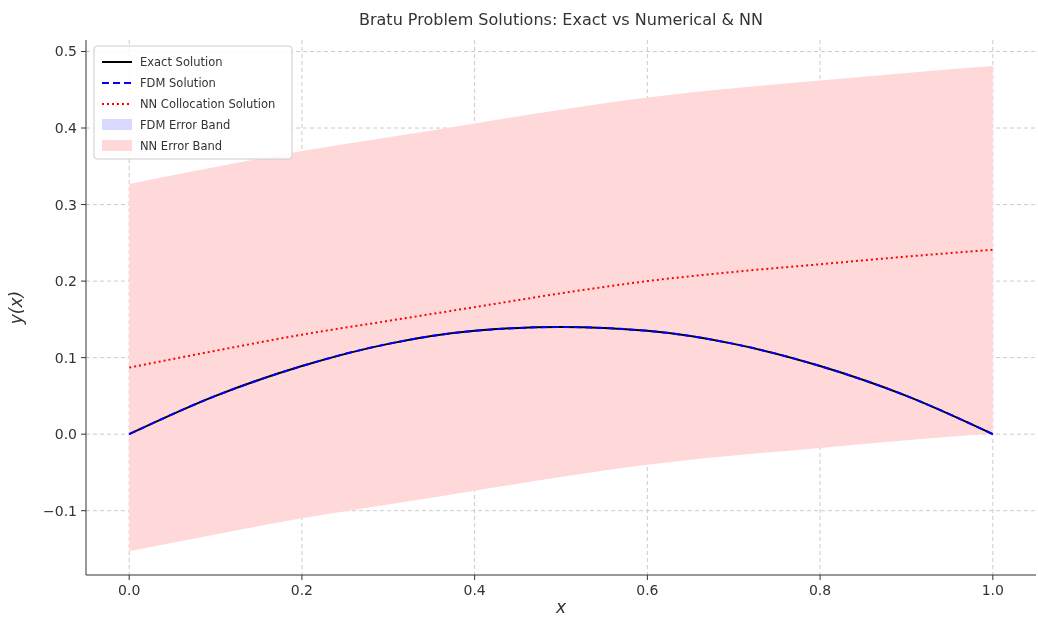  Describe the element at coordinates (992, 590) in the screenshot. I see `x-tick-label: 1.0` at that location.